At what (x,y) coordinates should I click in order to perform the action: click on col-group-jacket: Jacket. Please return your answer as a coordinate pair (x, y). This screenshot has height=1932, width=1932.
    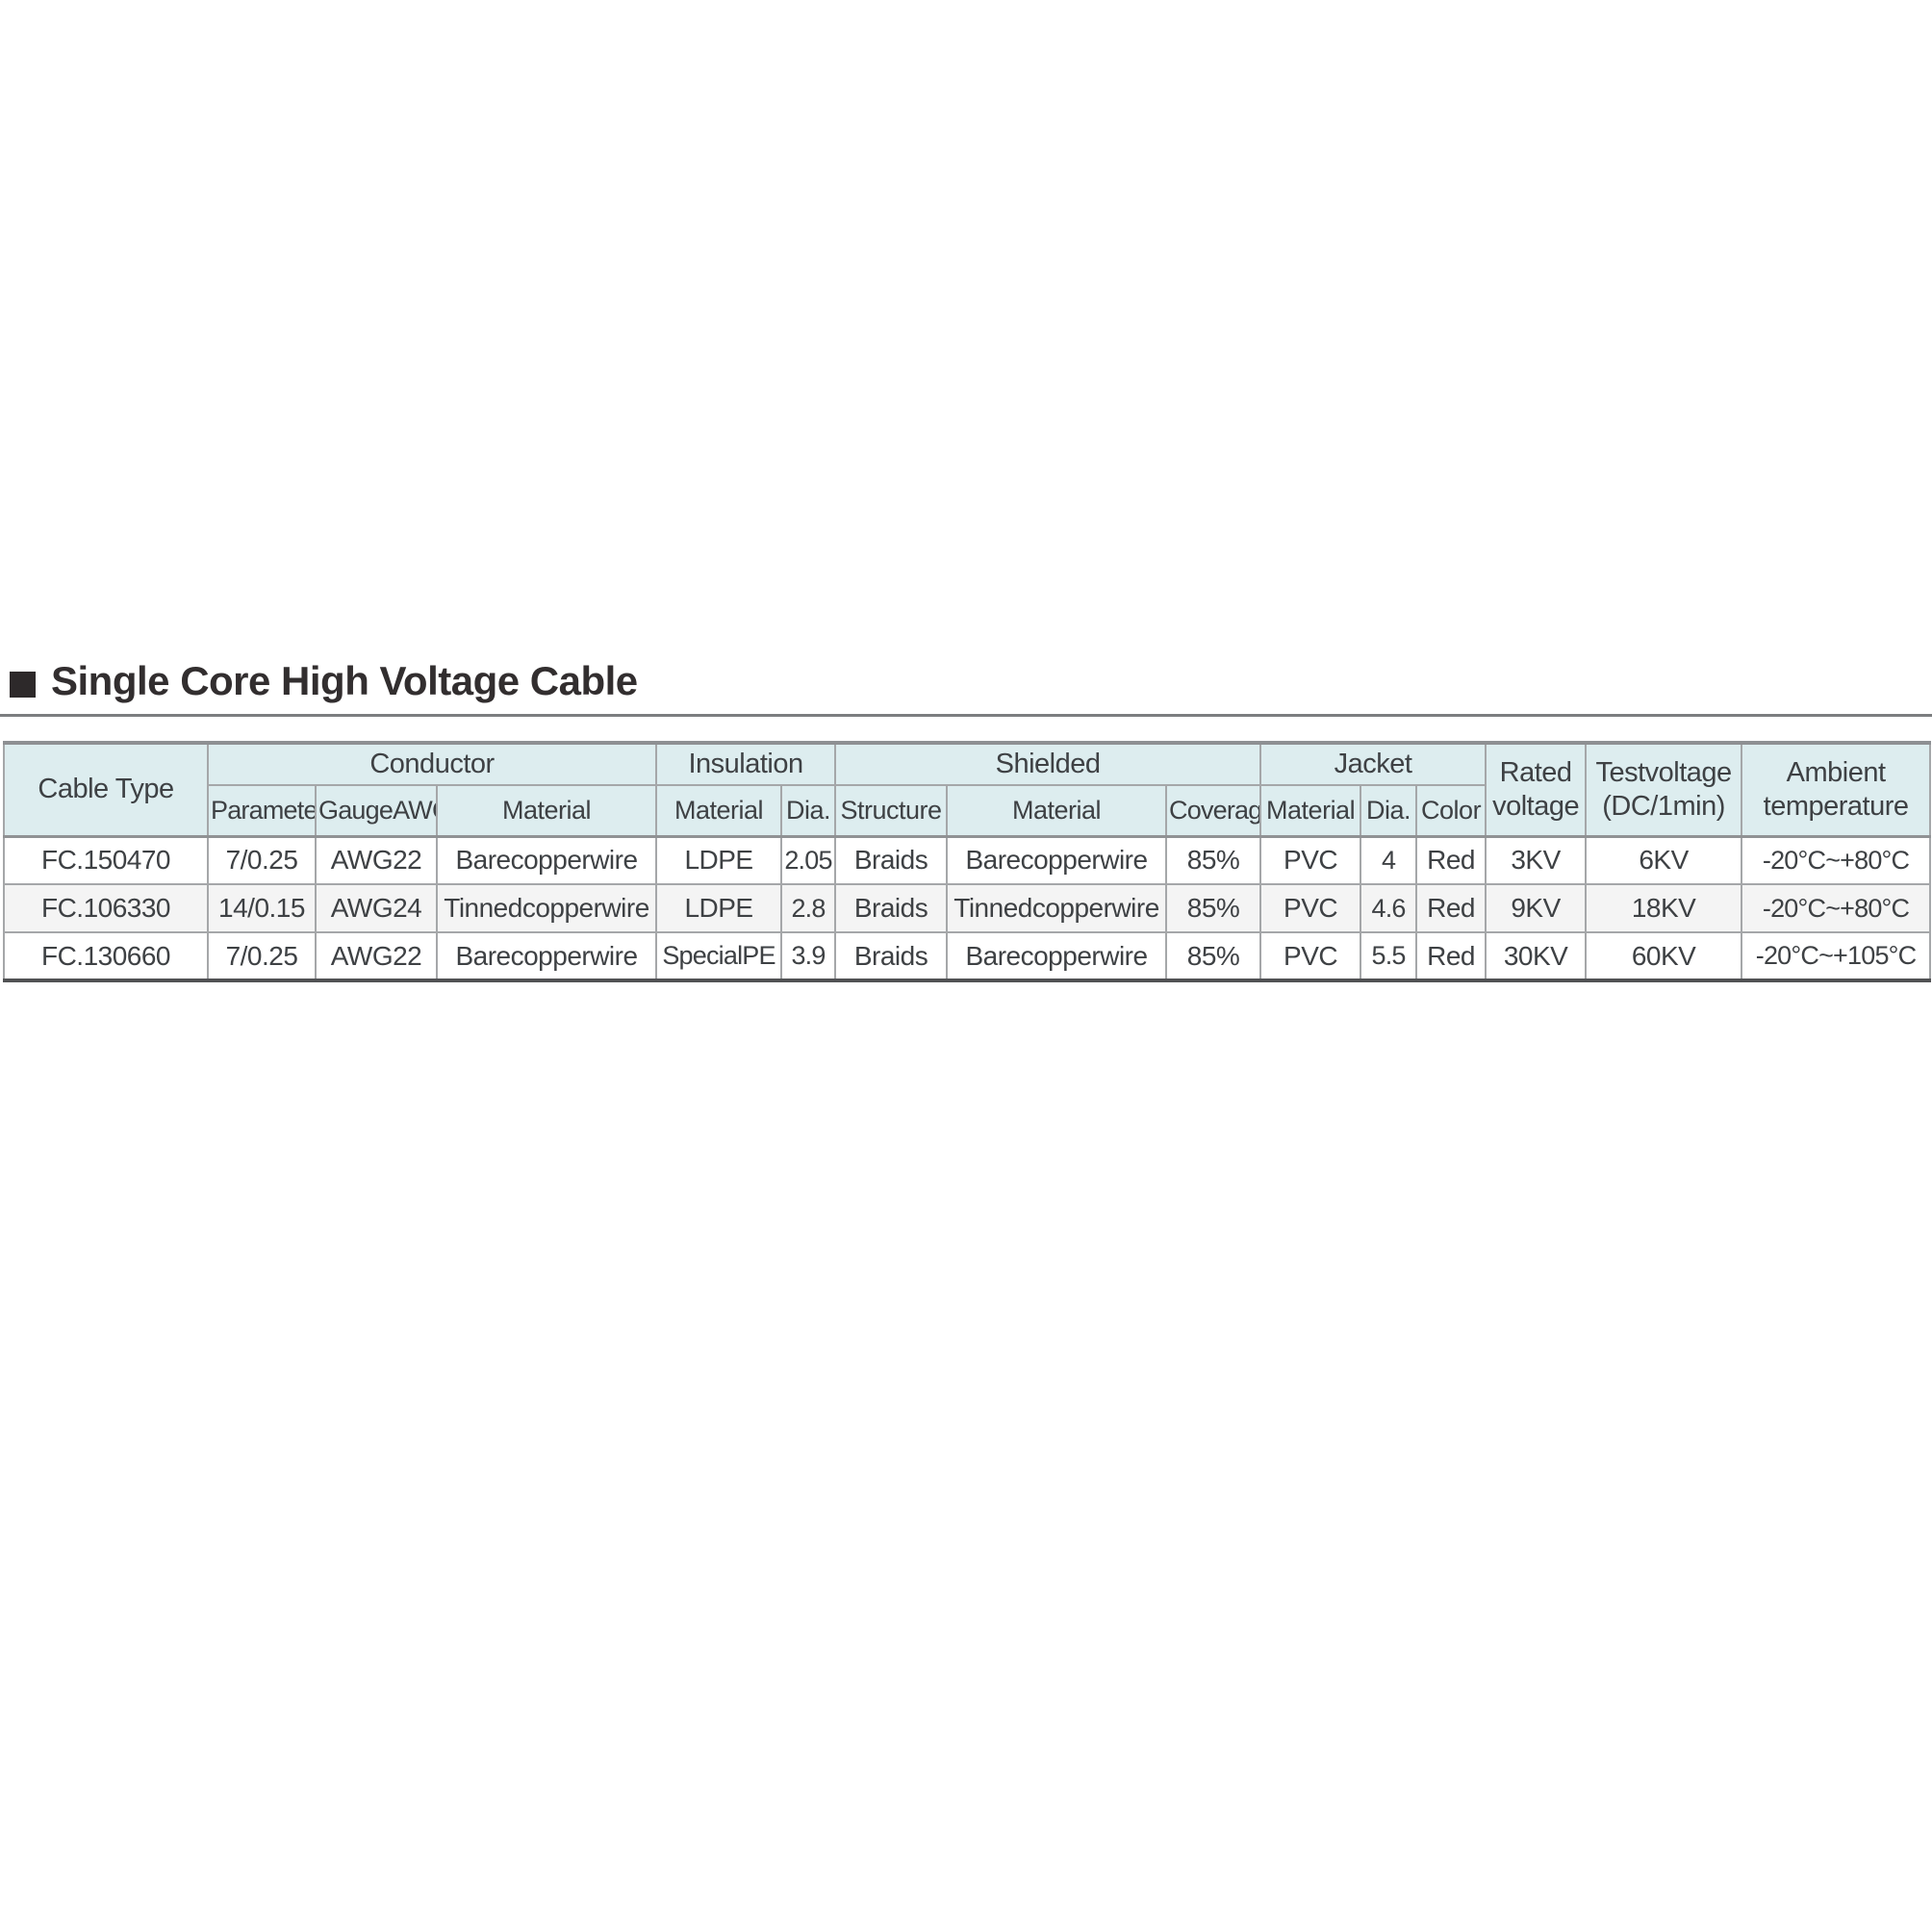
    Looking at the image, I should click on (1373, 764).